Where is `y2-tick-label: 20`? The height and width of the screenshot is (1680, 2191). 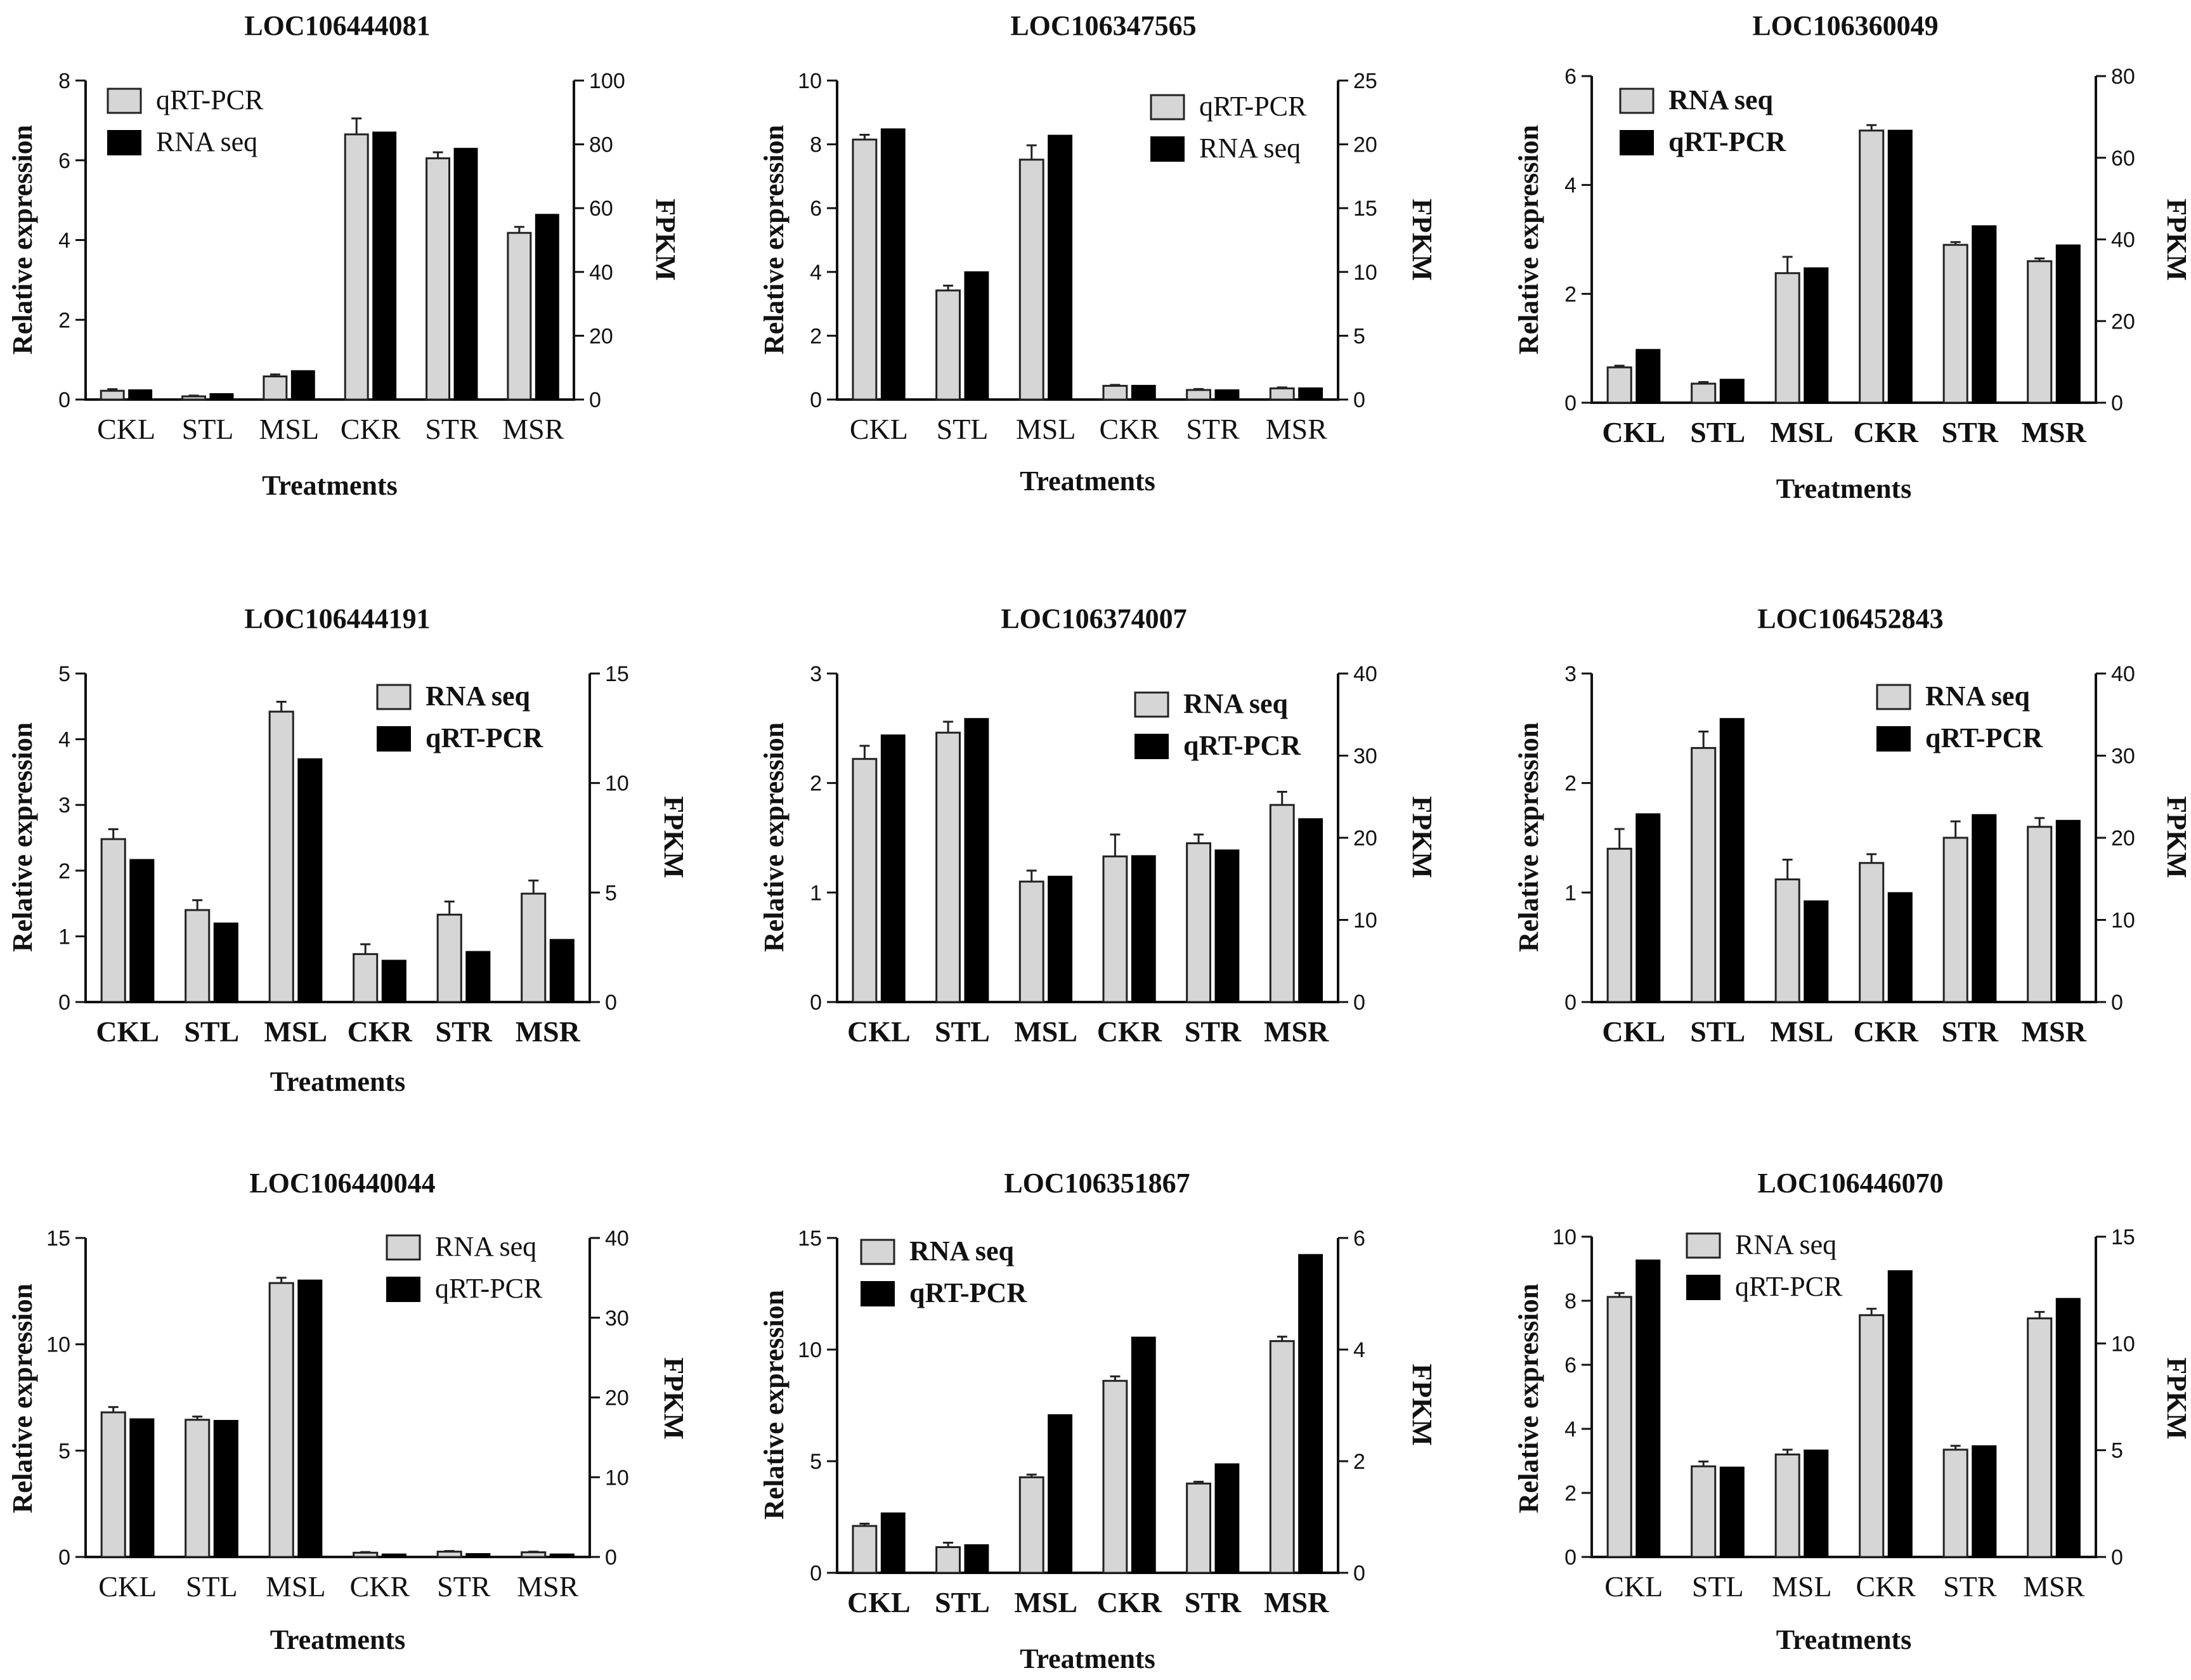
y2-tick-label: 20 is located at coordinates (617, 1398).